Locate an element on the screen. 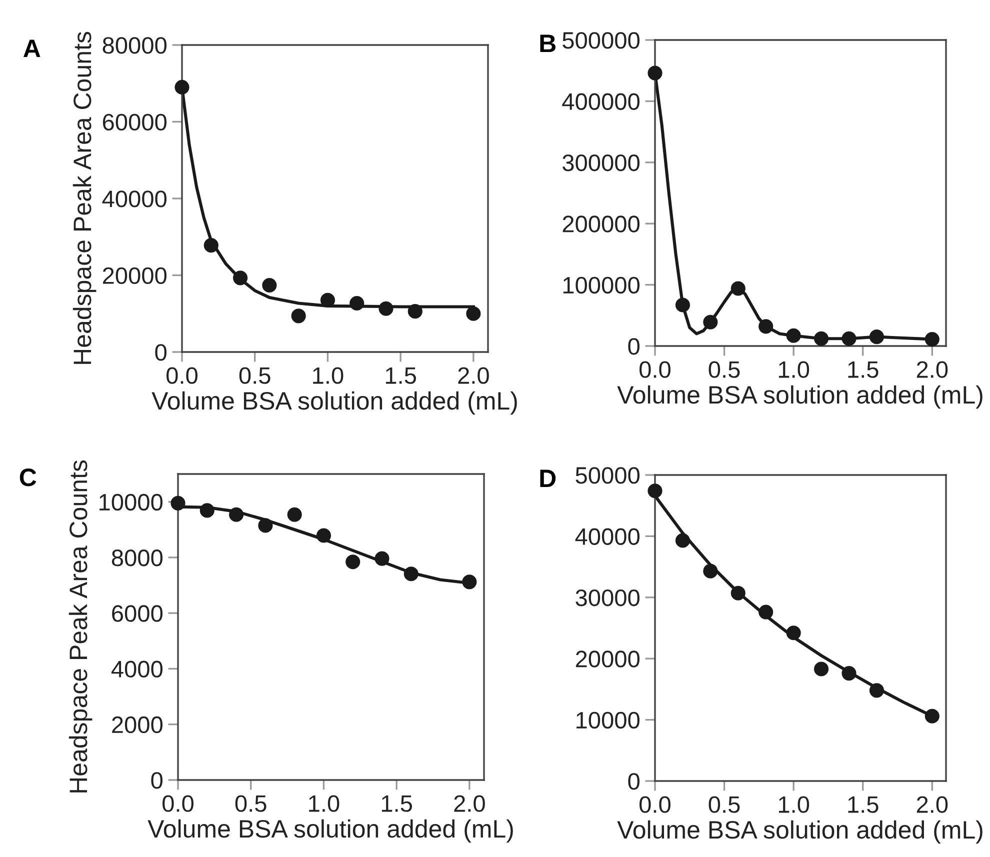 The image size is (990, 857). y-tick-label: 6000 is located at coordinates (137, 613).